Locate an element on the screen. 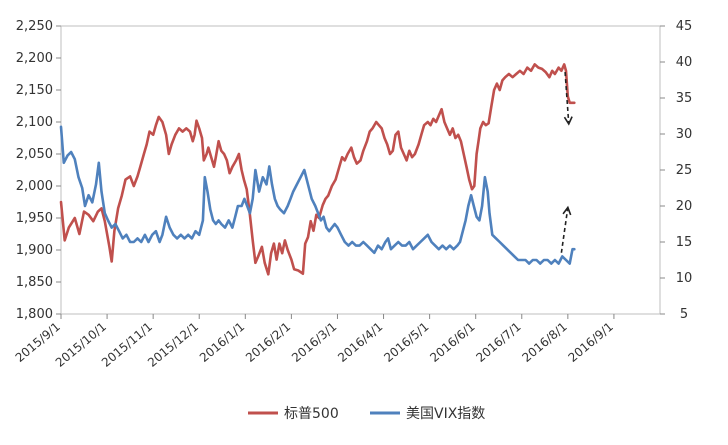 Image resolution: width=728 pixels, height=445 pixels. y-left-tick-label: 2,200 is located at coordinates (34, 58).